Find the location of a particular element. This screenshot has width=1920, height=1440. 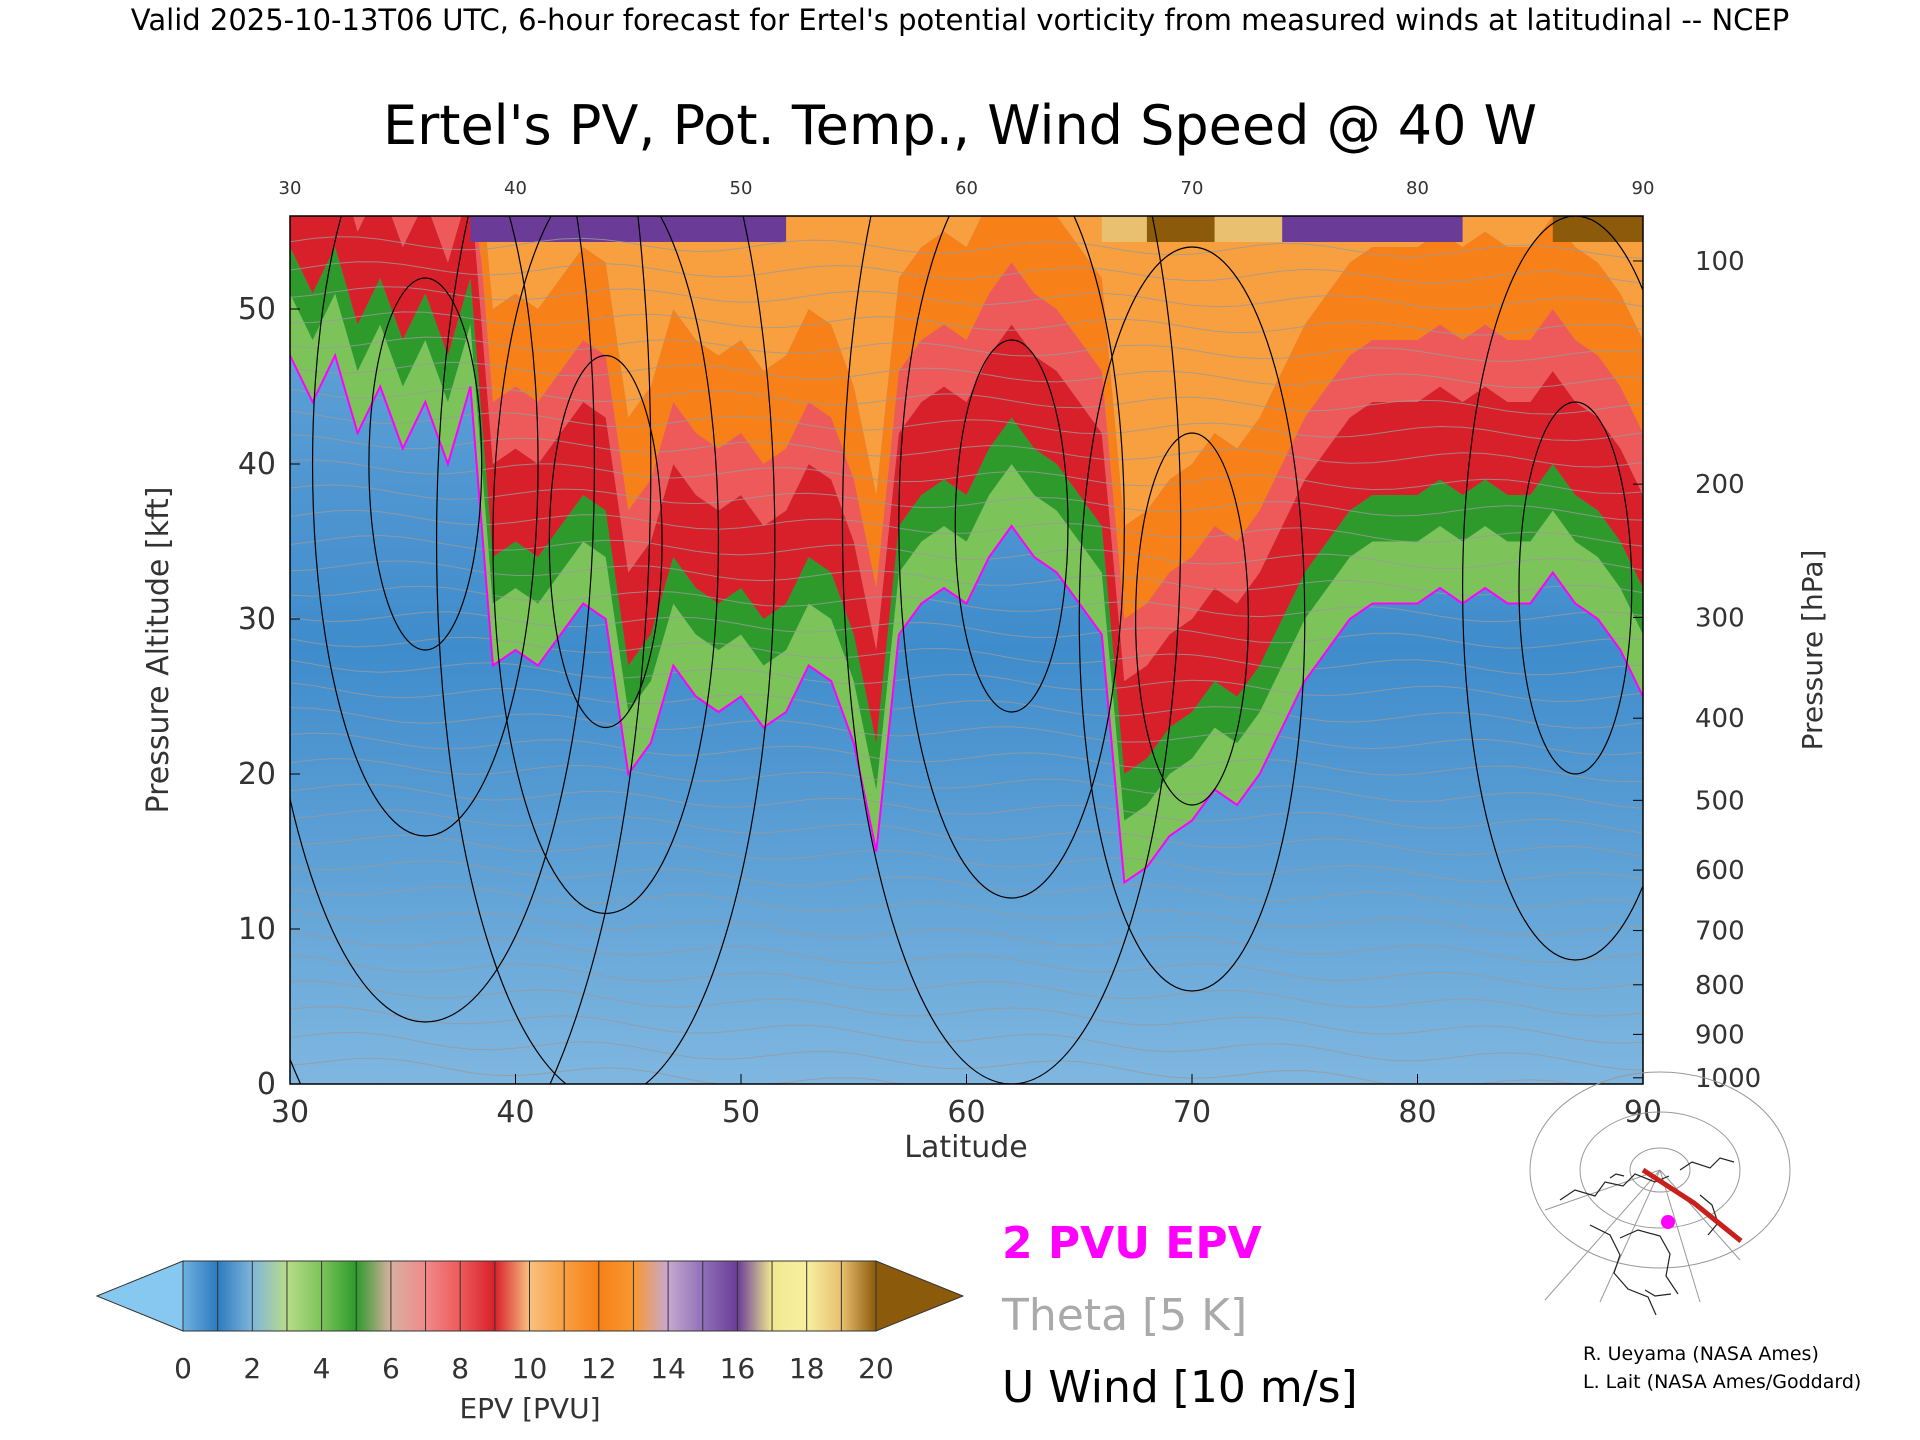

inset-map-graticule is located at coordinates (1660, 1187).